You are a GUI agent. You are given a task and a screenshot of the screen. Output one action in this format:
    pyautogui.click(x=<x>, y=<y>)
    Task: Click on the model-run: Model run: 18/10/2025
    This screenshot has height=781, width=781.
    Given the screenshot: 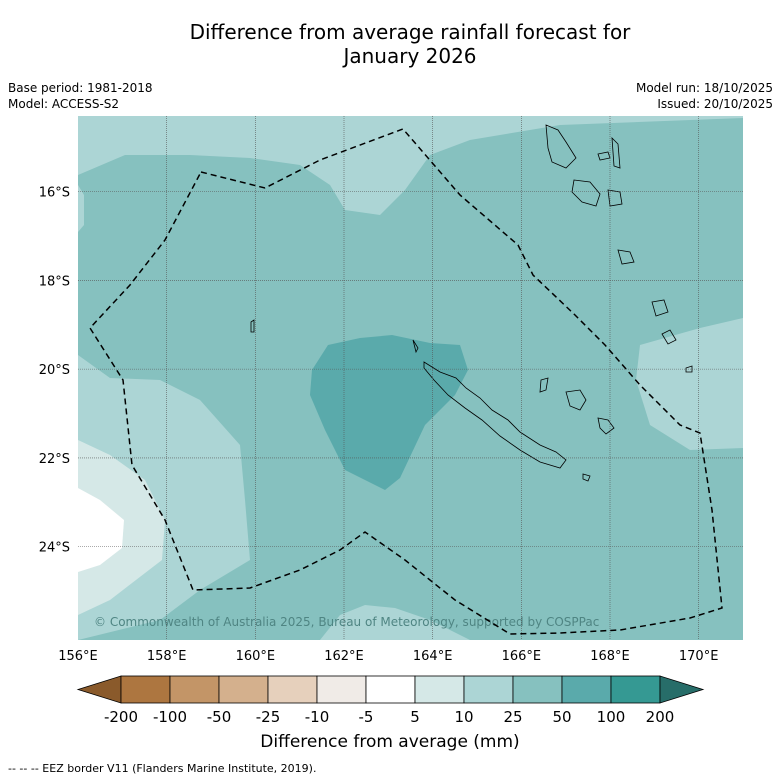 What is the action you would take?
    pyautogui.click(x=704, y=88)
    